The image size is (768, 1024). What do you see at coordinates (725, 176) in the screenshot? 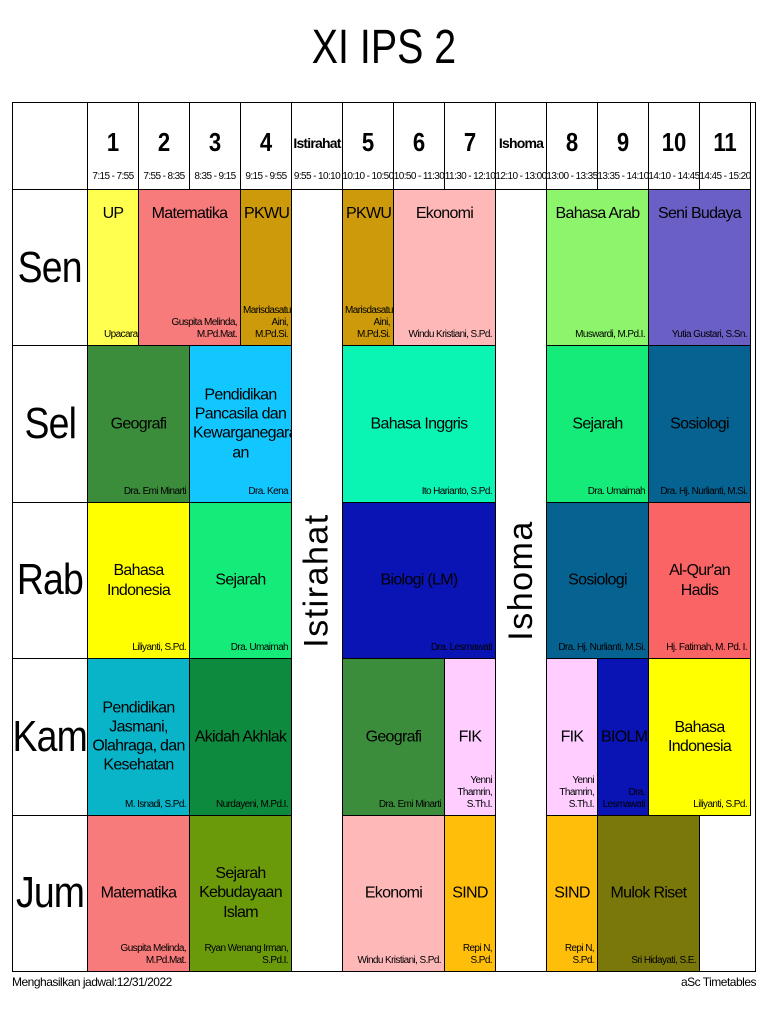
I see `period-time: 14:45 - 15:20` at bounding box center [725, 176].